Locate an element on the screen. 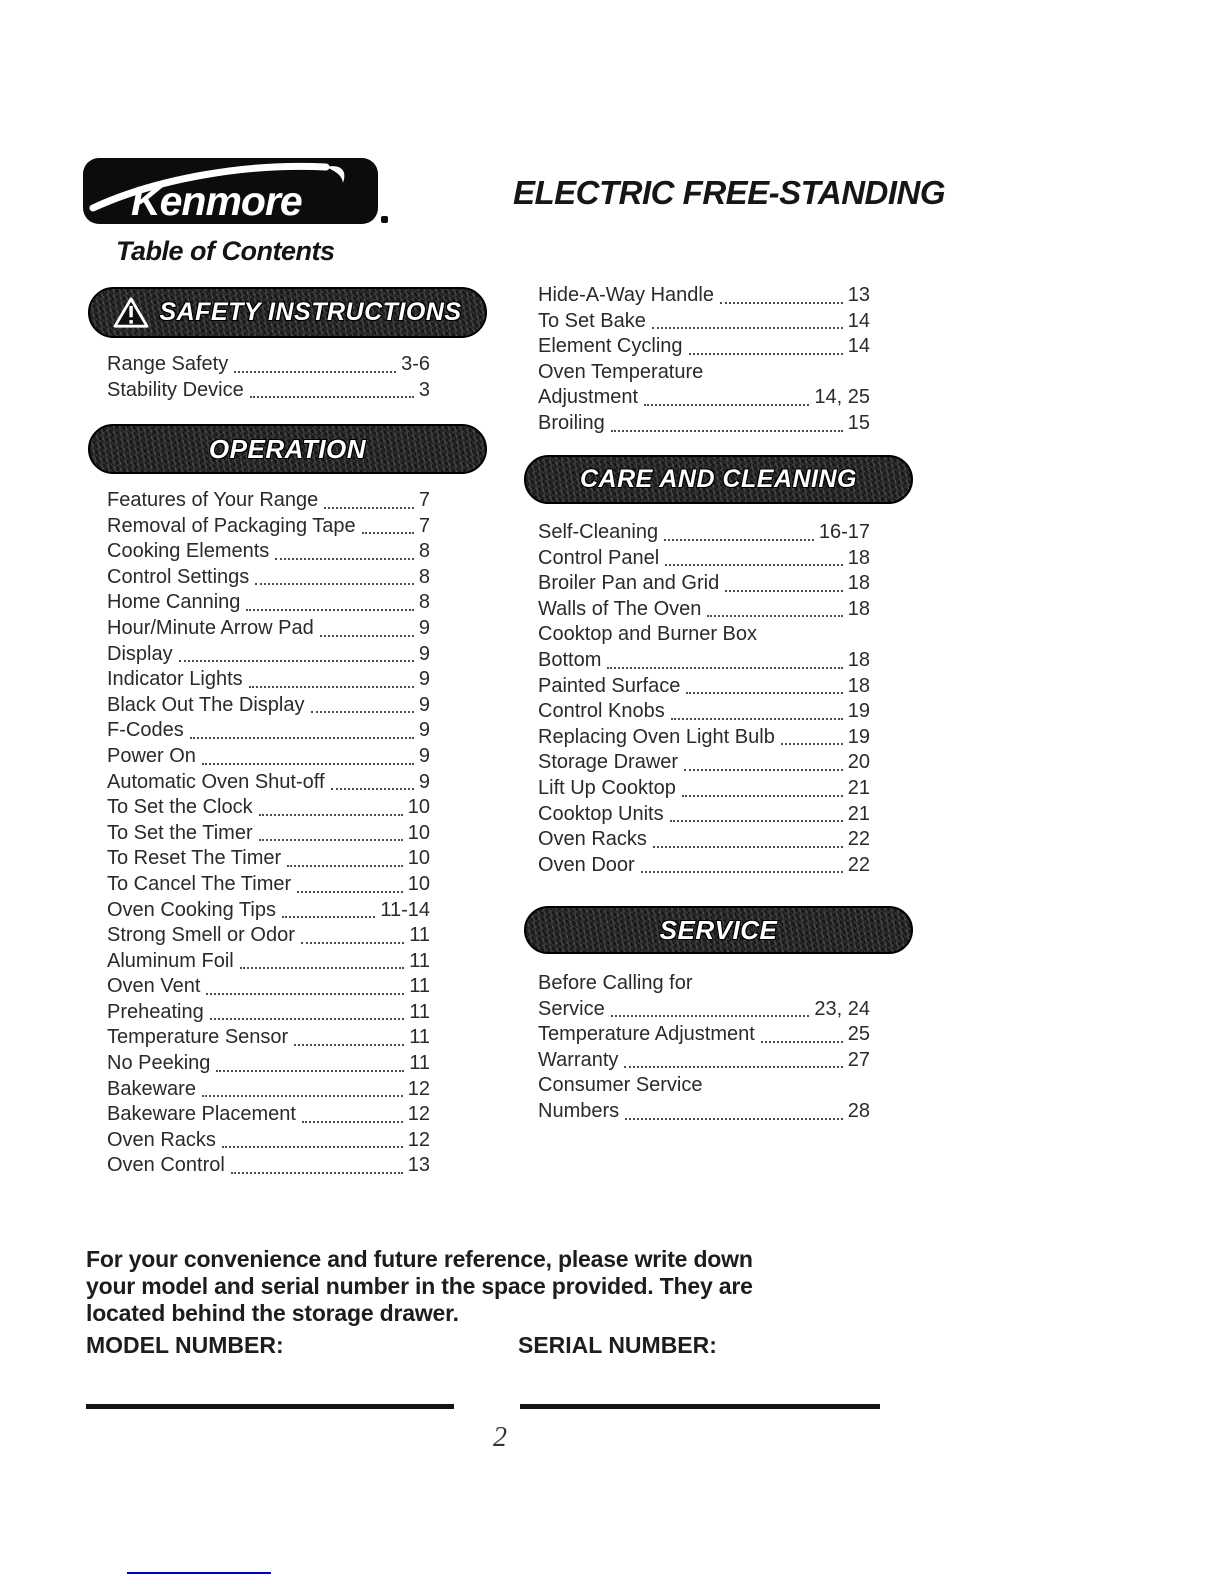 The image size is (1224, 1584). toc-entry: To Set the Timer 10 is located at coordinates (268, 834).